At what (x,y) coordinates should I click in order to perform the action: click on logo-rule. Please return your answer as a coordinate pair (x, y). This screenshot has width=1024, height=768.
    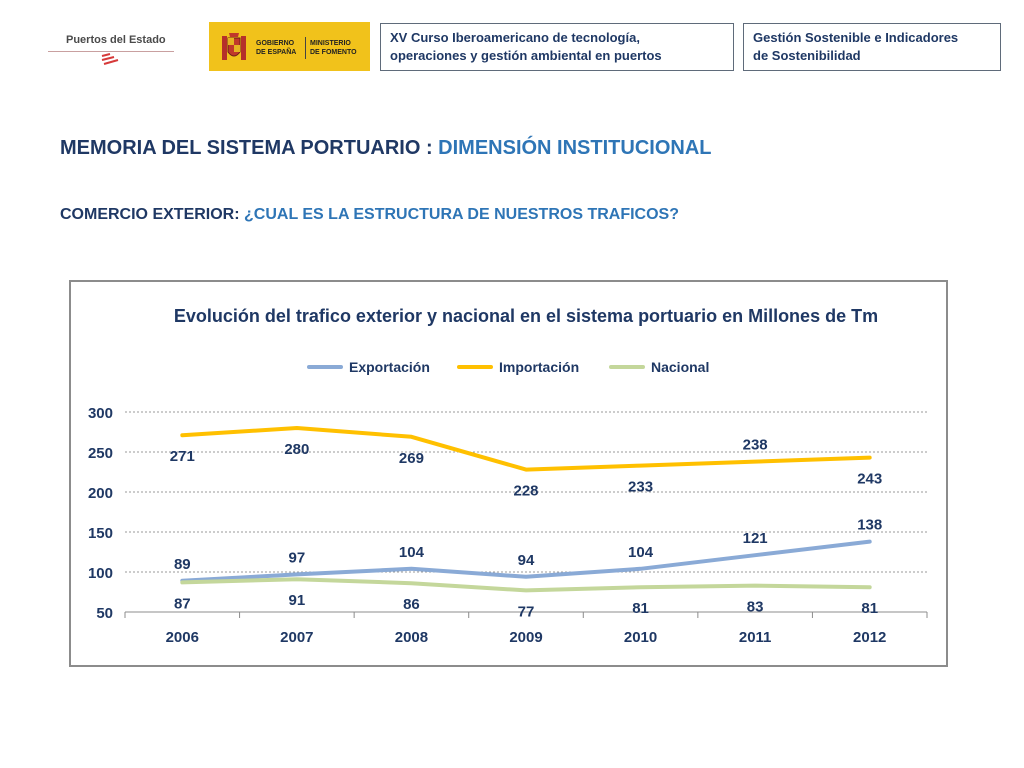
    Looking at the image, I should click on (111, 51).